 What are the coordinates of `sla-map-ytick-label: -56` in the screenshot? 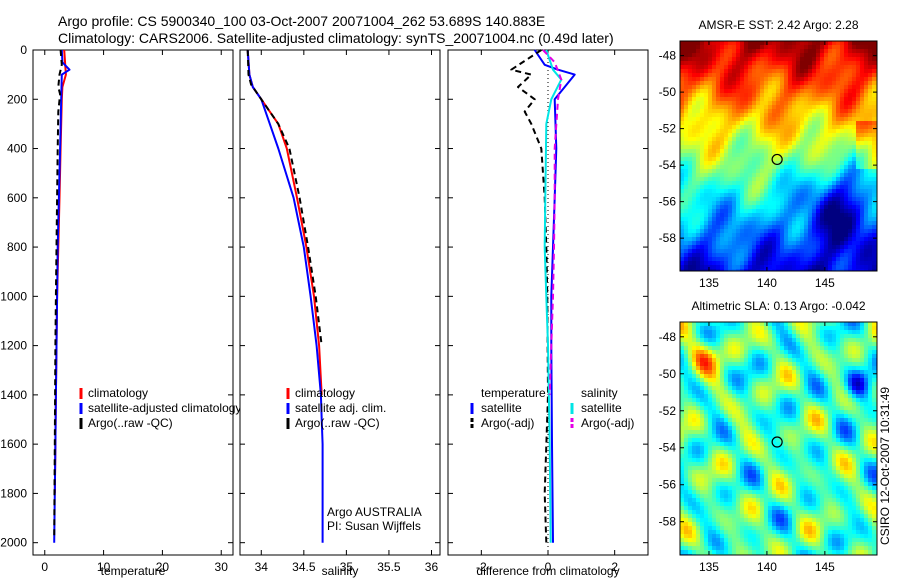 It's located at (668, 485).